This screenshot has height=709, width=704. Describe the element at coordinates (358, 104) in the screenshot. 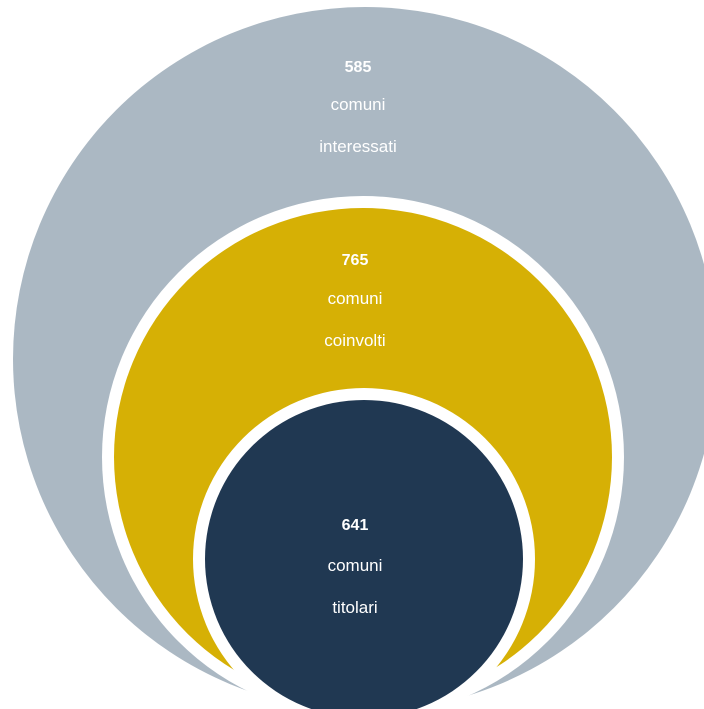

I see `outer-circle-line1: comuni` at that location.